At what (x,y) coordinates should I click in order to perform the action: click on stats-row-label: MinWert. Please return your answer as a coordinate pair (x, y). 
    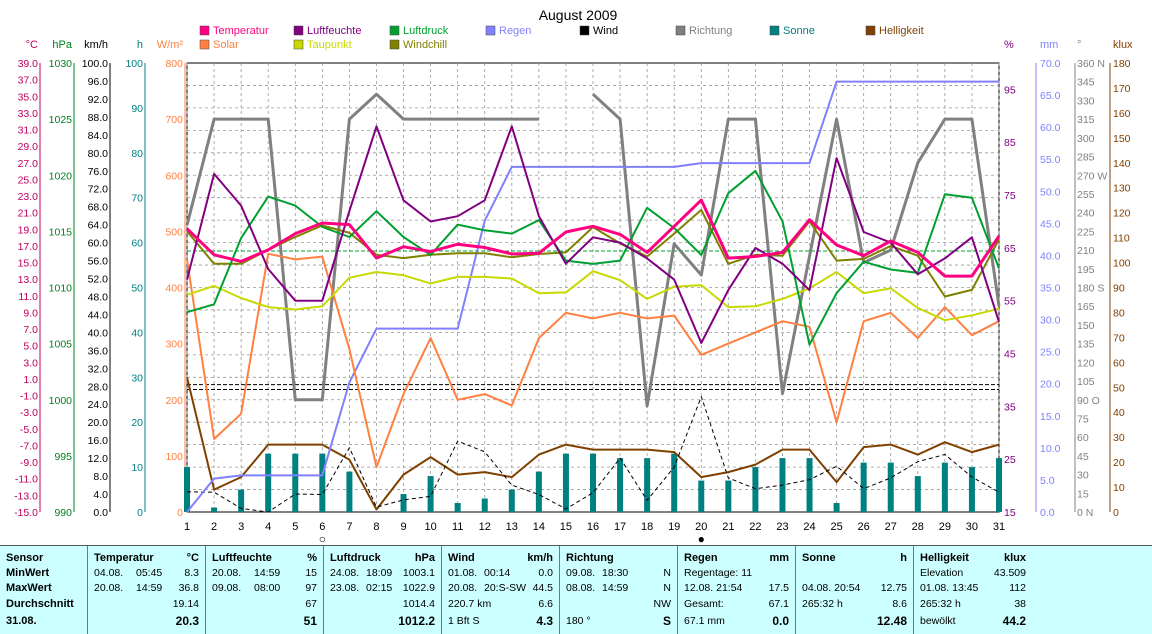
    Looking at the image, I should click on (28, 573).